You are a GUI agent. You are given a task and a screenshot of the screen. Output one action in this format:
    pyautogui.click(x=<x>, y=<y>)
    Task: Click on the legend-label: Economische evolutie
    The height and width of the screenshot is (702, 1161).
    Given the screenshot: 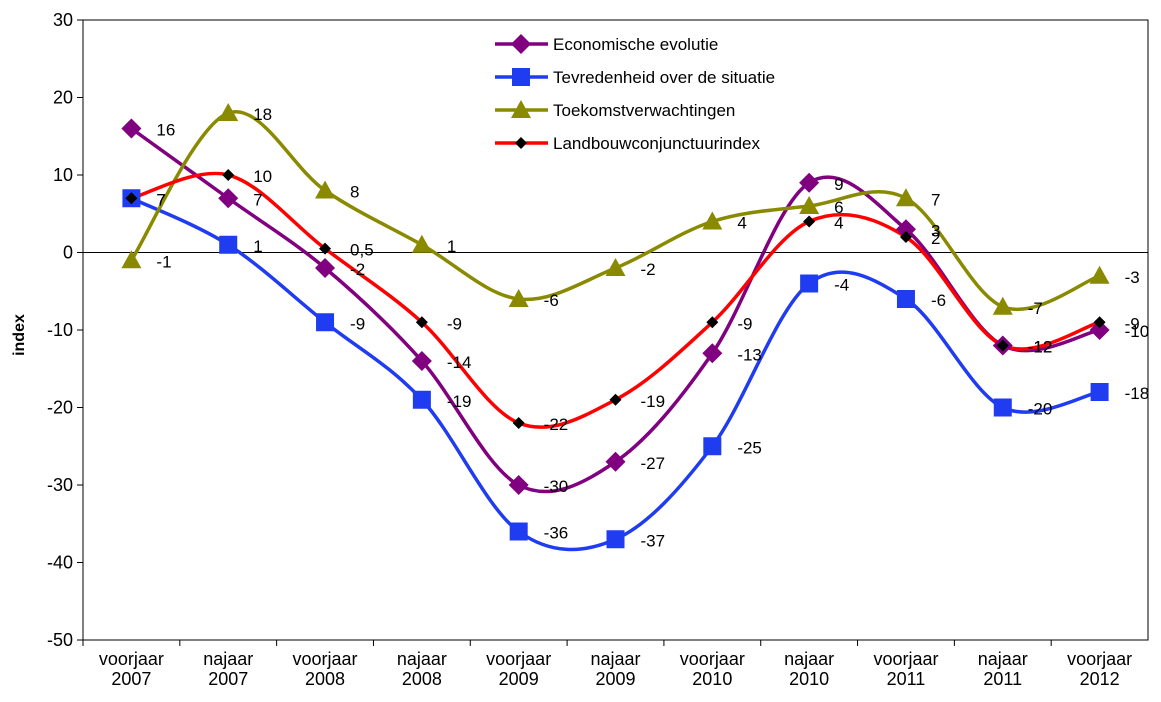 What is the action you would take?
    pyautogui.click(x=635, y=44)
    